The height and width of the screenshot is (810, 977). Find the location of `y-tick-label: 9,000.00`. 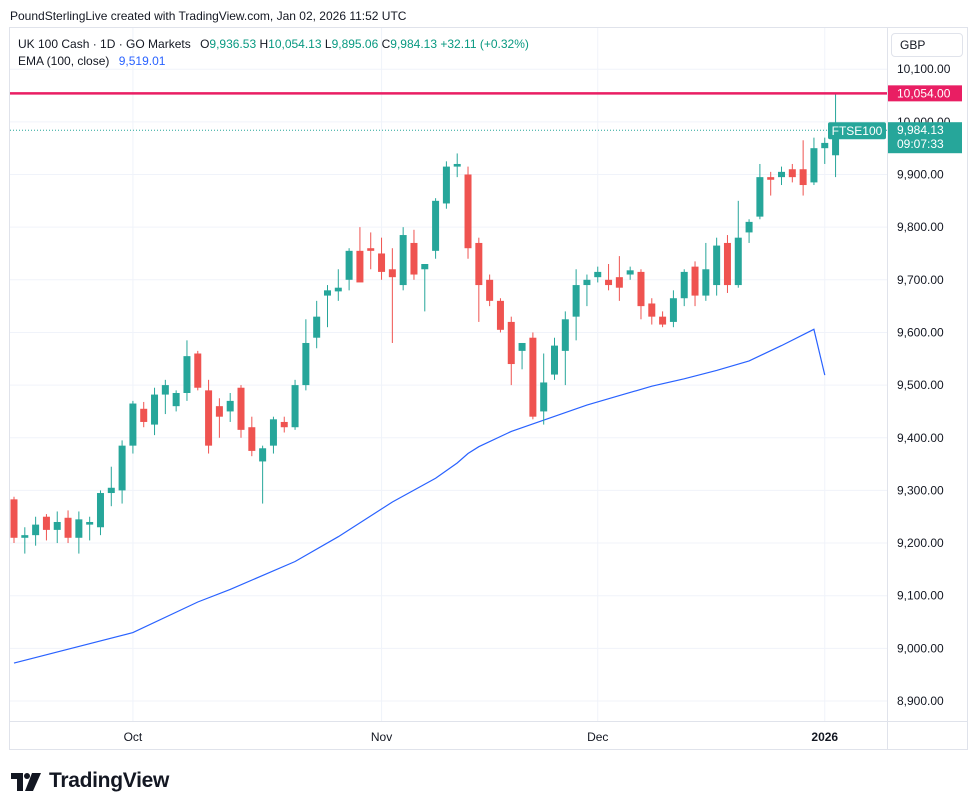

y-tick-label: 9,000.00 is located at coordinates (920, 648).